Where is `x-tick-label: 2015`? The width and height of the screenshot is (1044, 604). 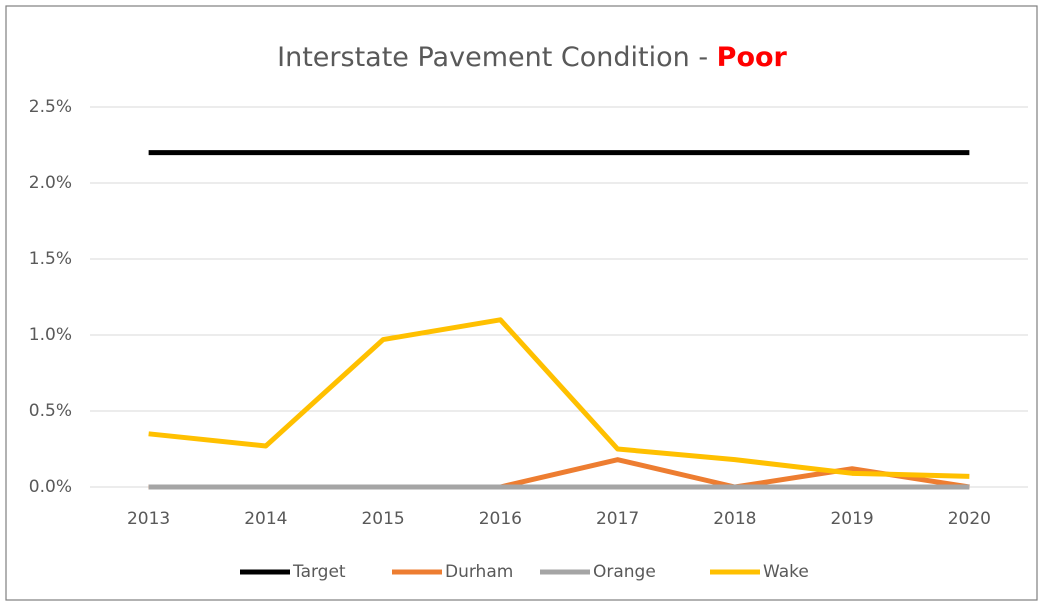 x-tick-label: 2015 is located at coordinates (382, 519).